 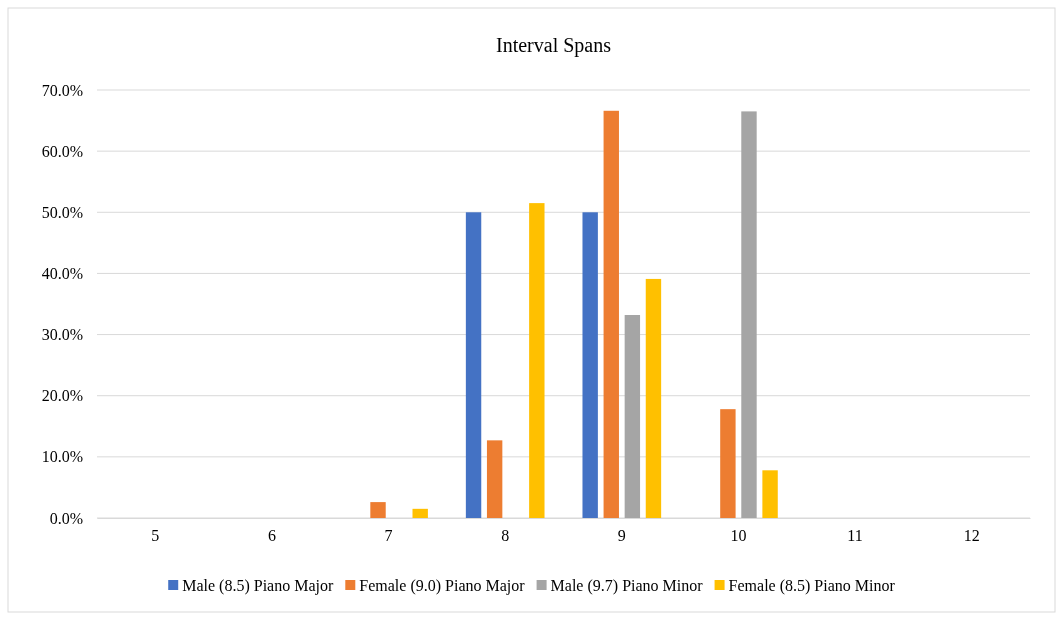 What do you see at coordinates (258, 586) in the screenshot?
I see `legend-label: Male (8.5) Piano Major` at bounding box center [258, 586].